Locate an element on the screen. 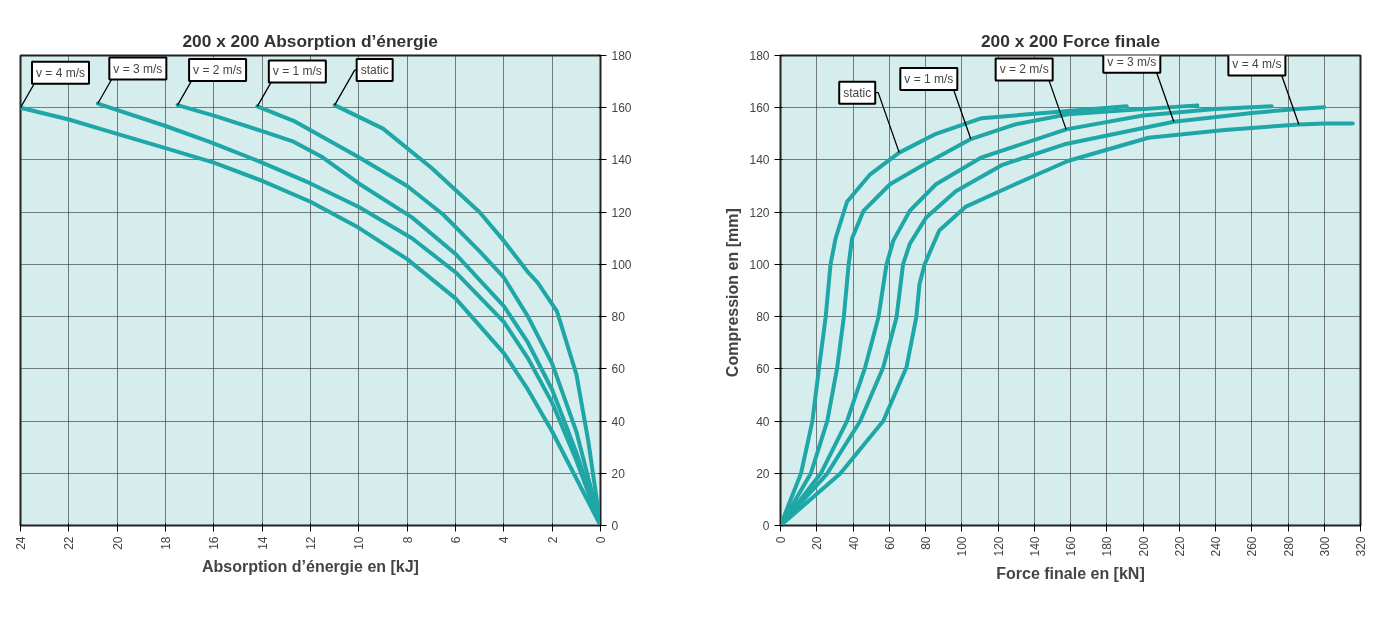 The width and height of the screenshot is (1393, 621). x-tick-label: 80 is located at coordinates (926, 543).